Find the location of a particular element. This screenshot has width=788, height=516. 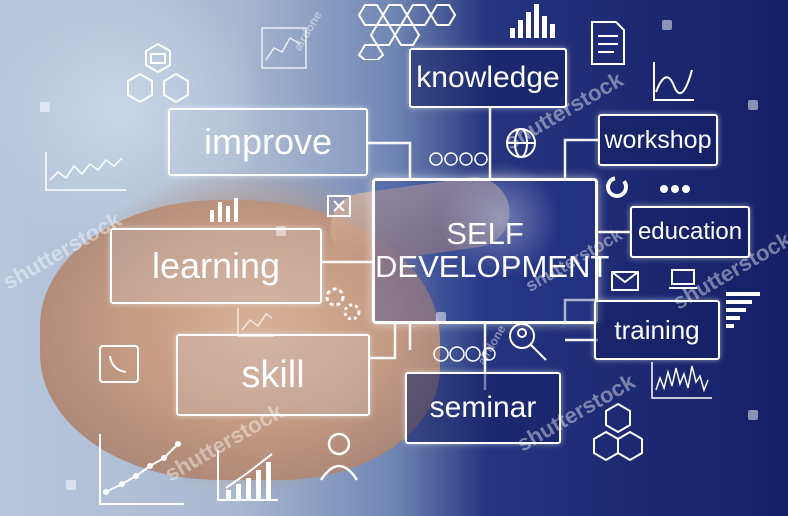

close-box-icon is located at coordinates (339, 206).